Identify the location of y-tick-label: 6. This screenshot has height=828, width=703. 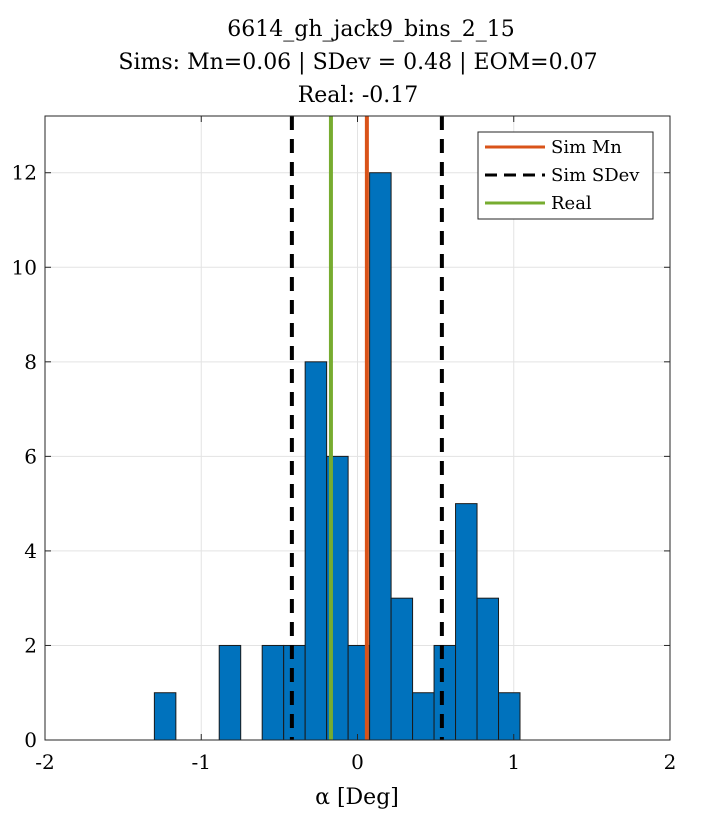
(30, 456).